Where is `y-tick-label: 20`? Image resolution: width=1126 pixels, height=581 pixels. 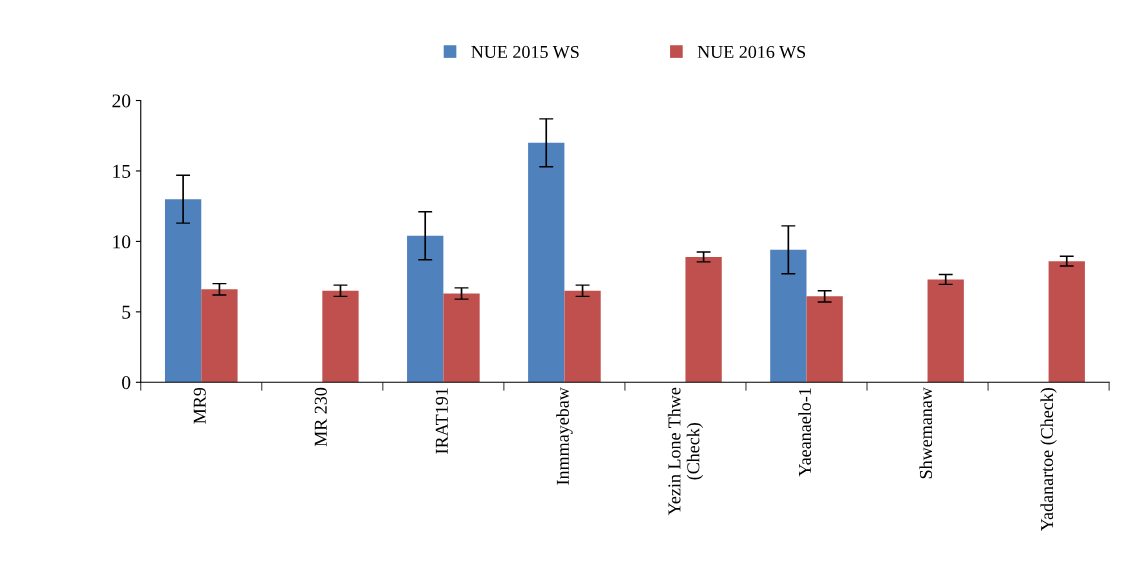 y-tick-label: 20 is located at coordinates (121, 101).